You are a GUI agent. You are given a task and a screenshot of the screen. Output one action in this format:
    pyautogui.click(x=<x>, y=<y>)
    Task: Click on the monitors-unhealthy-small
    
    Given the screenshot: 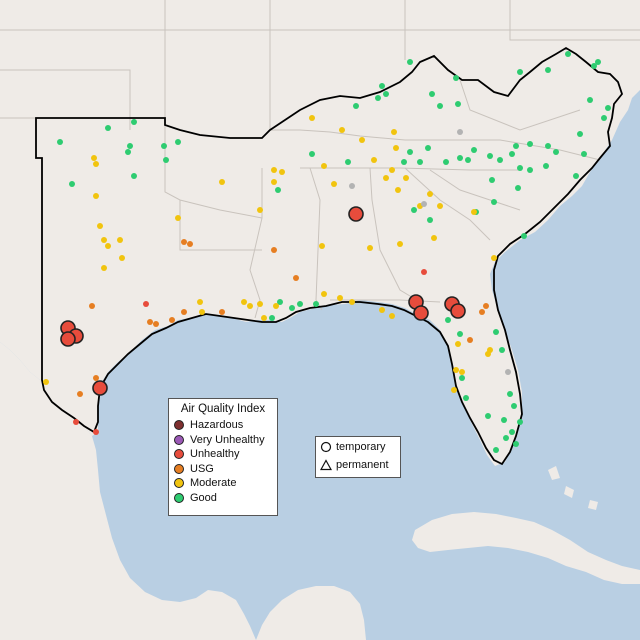 What is the action you would take?
    pyautogui.click(x=250, y=352)
    